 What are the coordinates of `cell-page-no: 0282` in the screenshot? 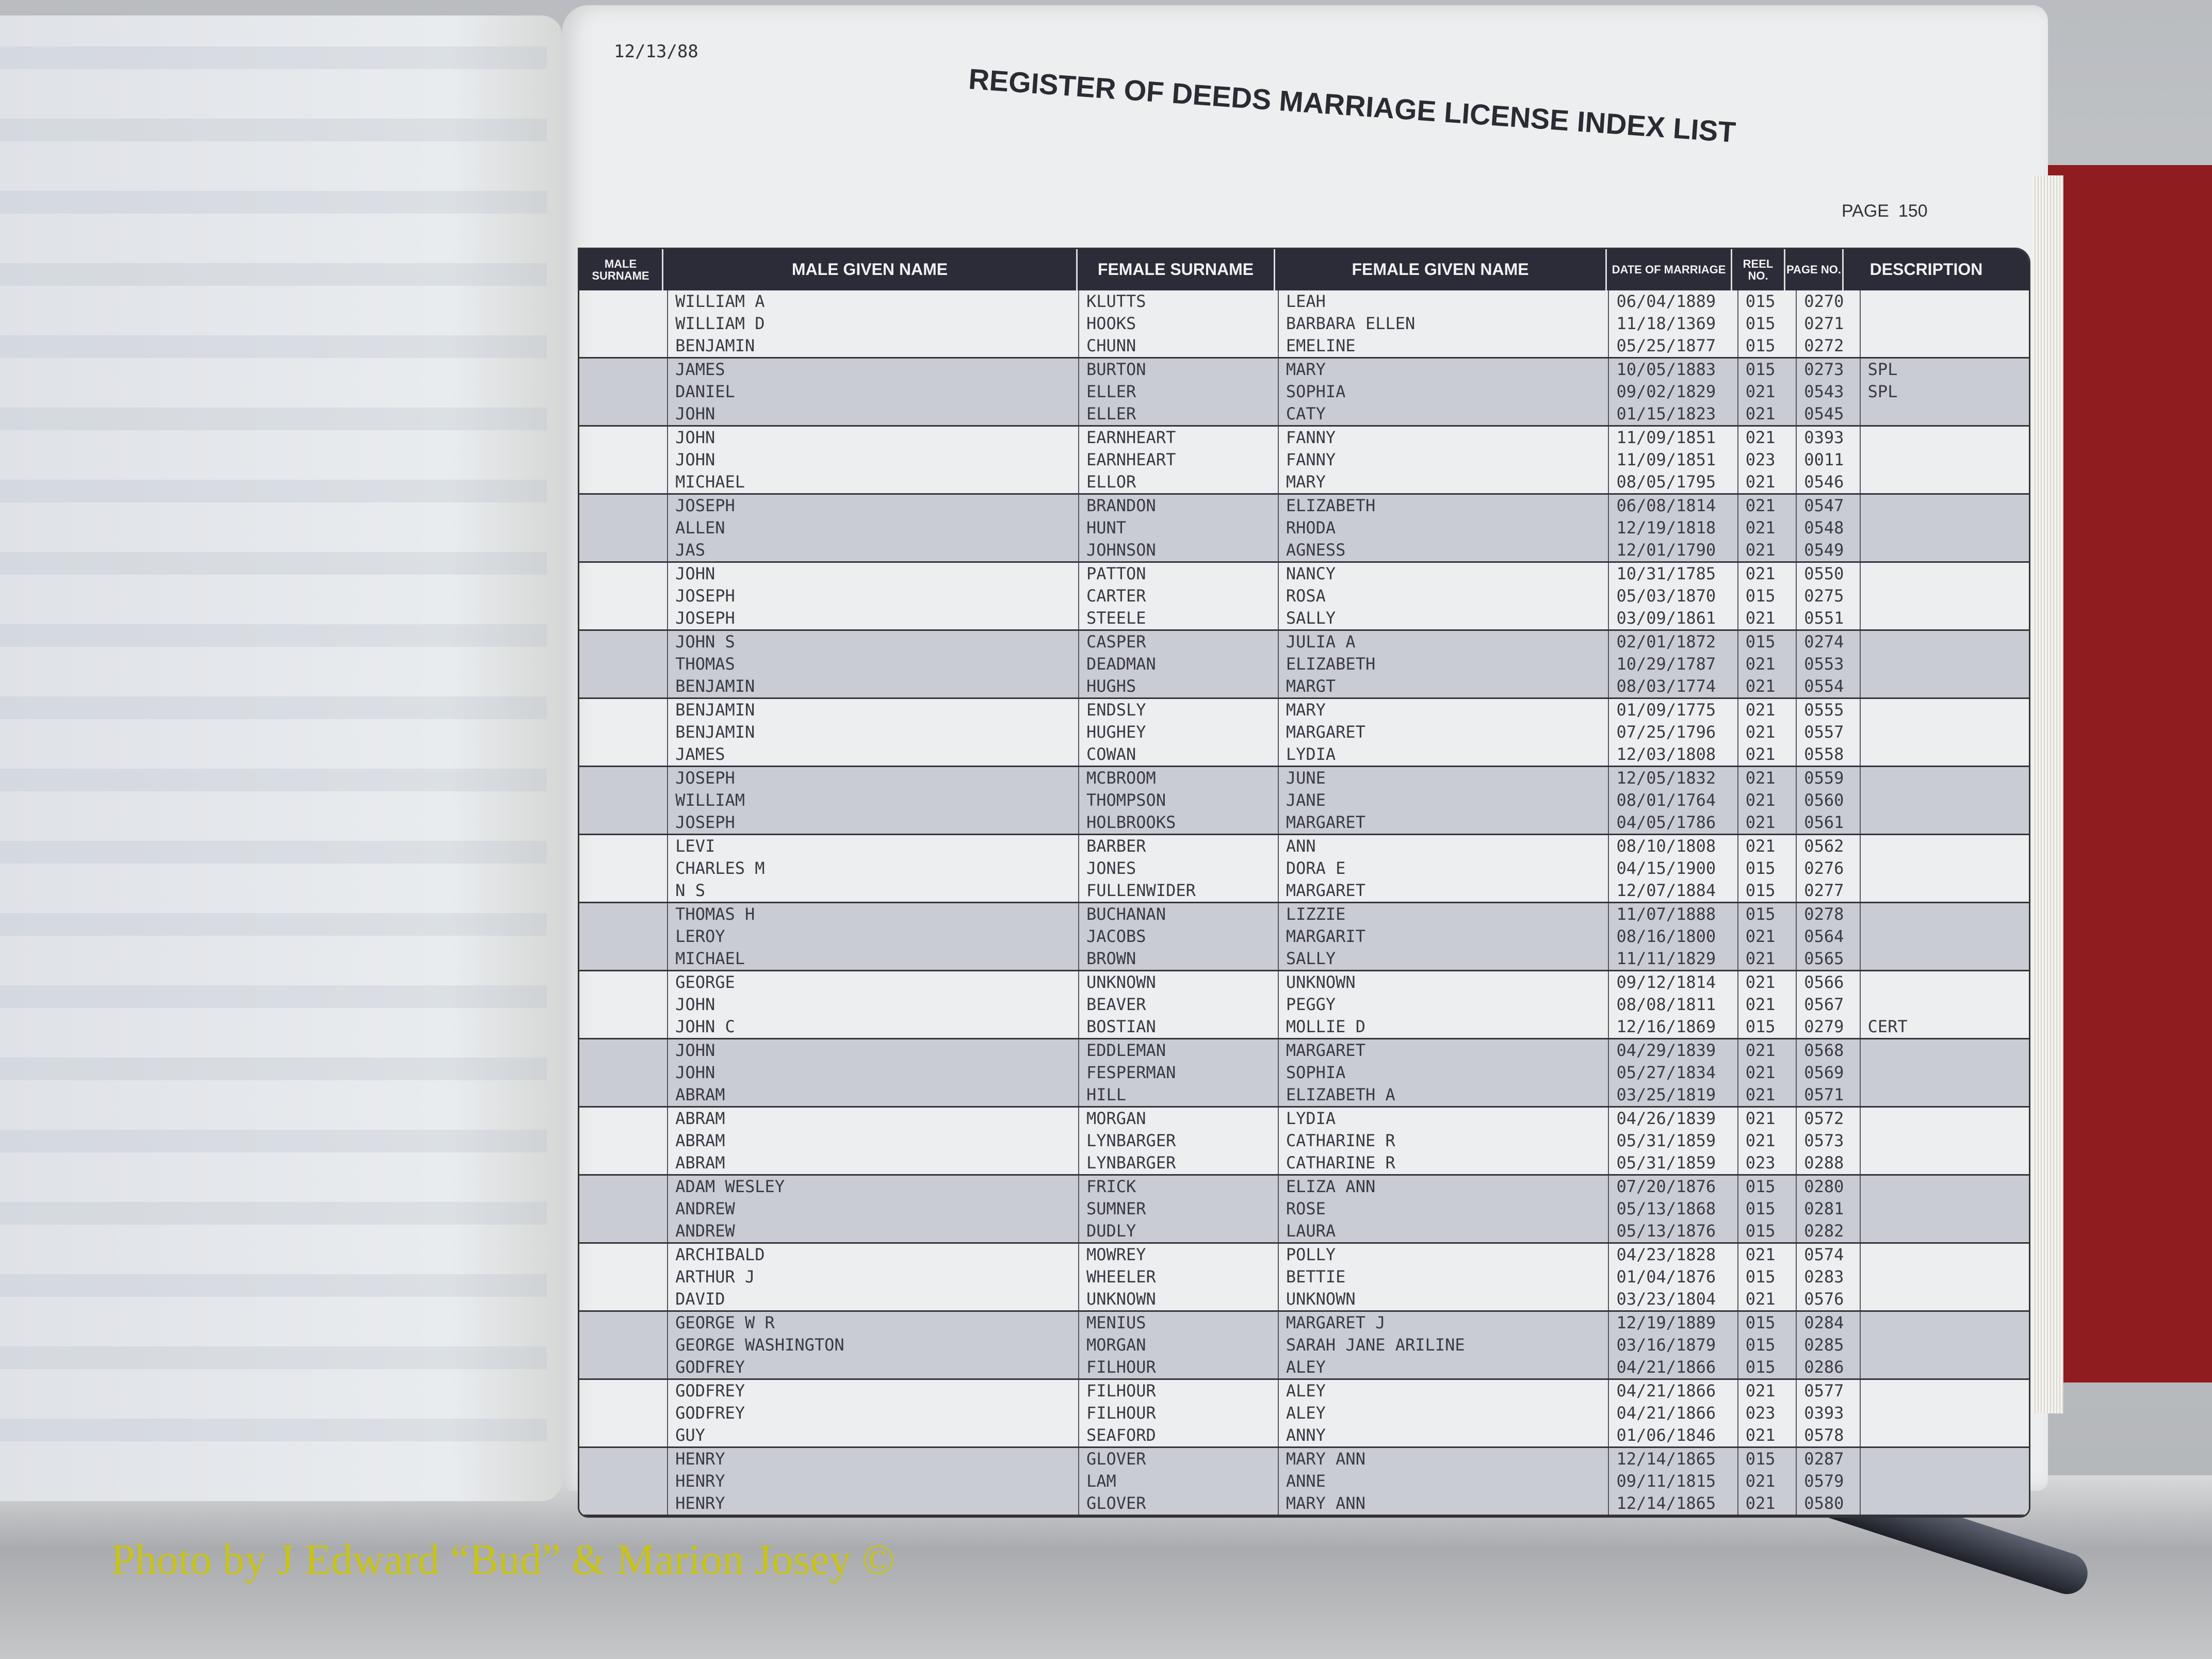 It's located at (1829, 1231).